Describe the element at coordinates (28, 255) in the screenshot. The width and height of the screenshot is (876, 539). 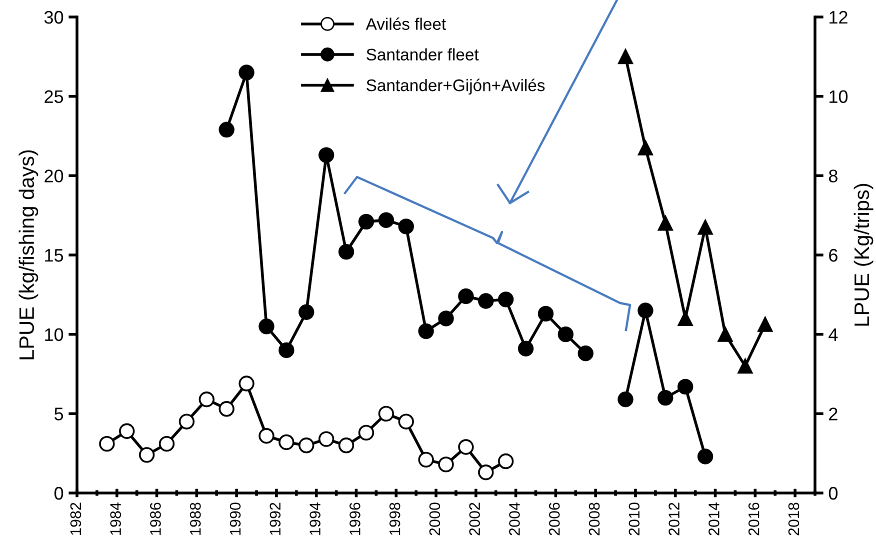
I see `y-axis-title: LPUE (kg/fishing days)` at that location.